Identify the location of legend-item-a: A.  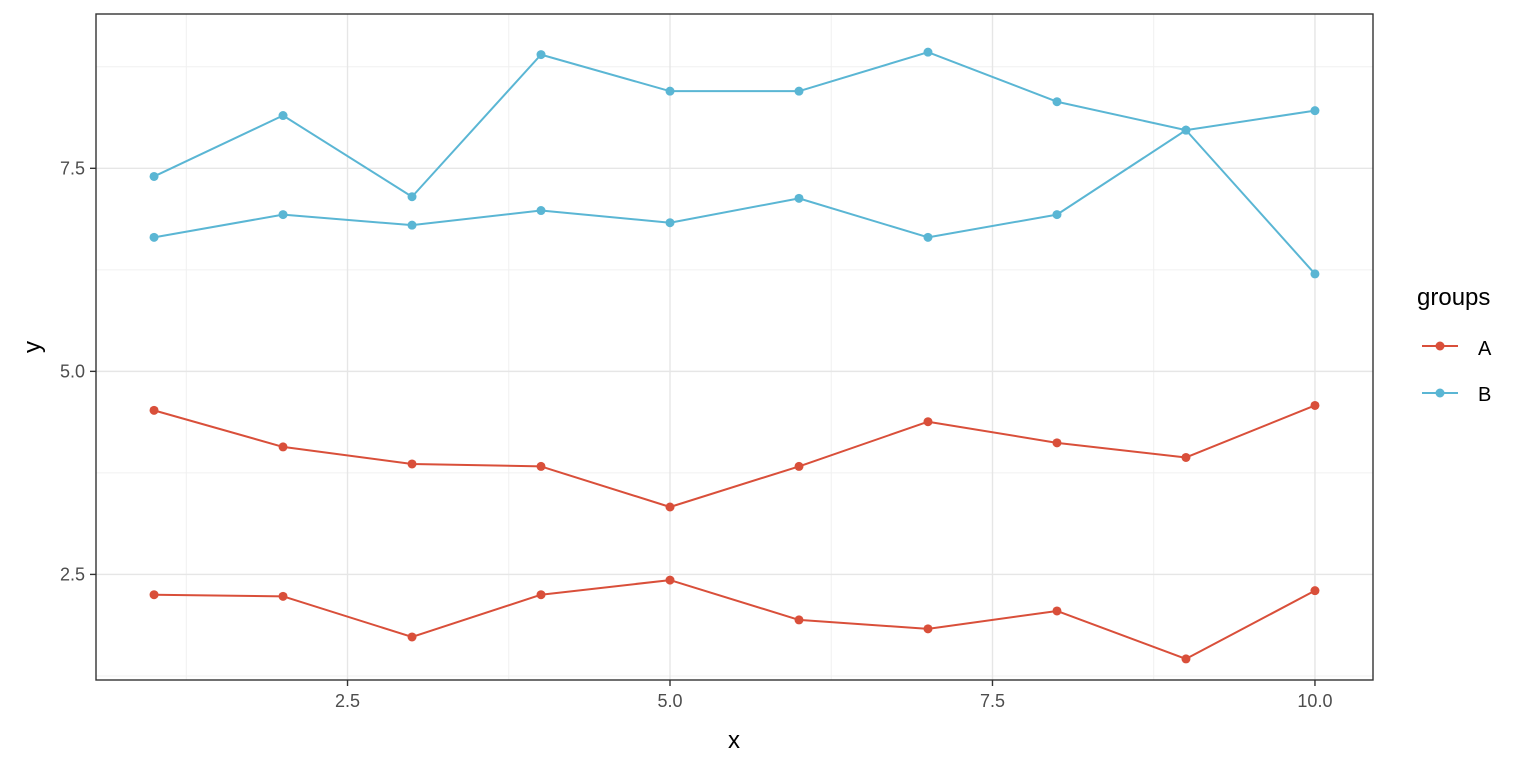
(1457, 349).